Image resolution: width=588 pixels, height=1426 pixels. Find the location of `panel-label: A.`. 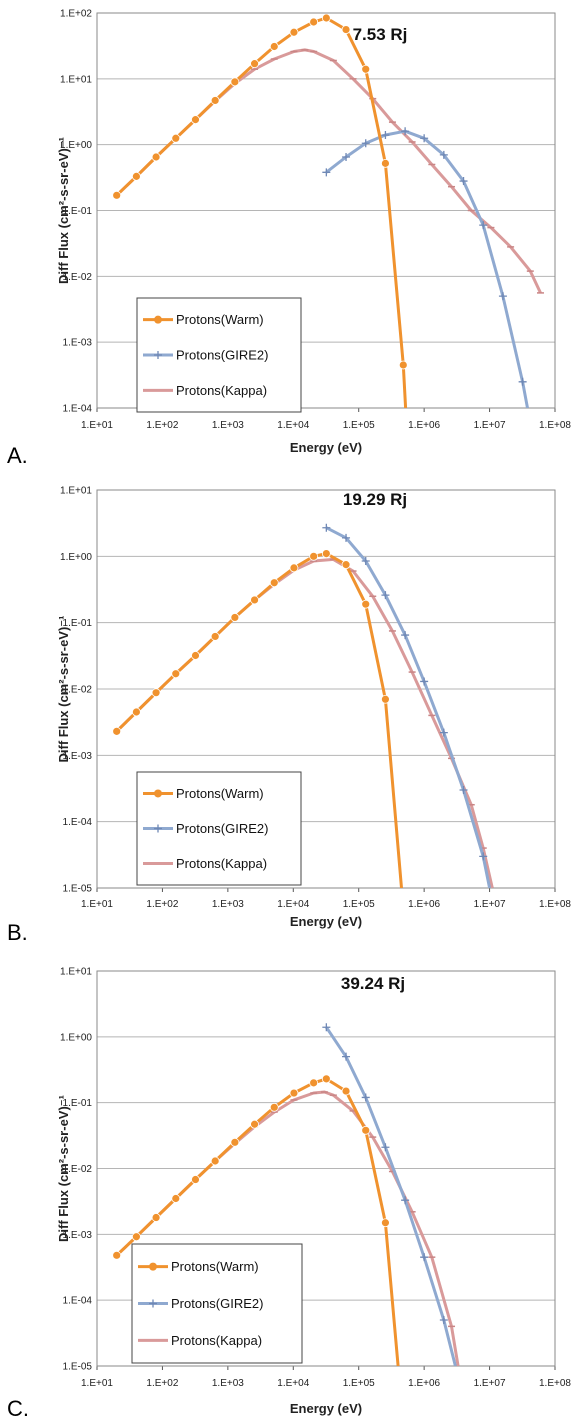

panel-label: A. is located at coordinates (17, 455).